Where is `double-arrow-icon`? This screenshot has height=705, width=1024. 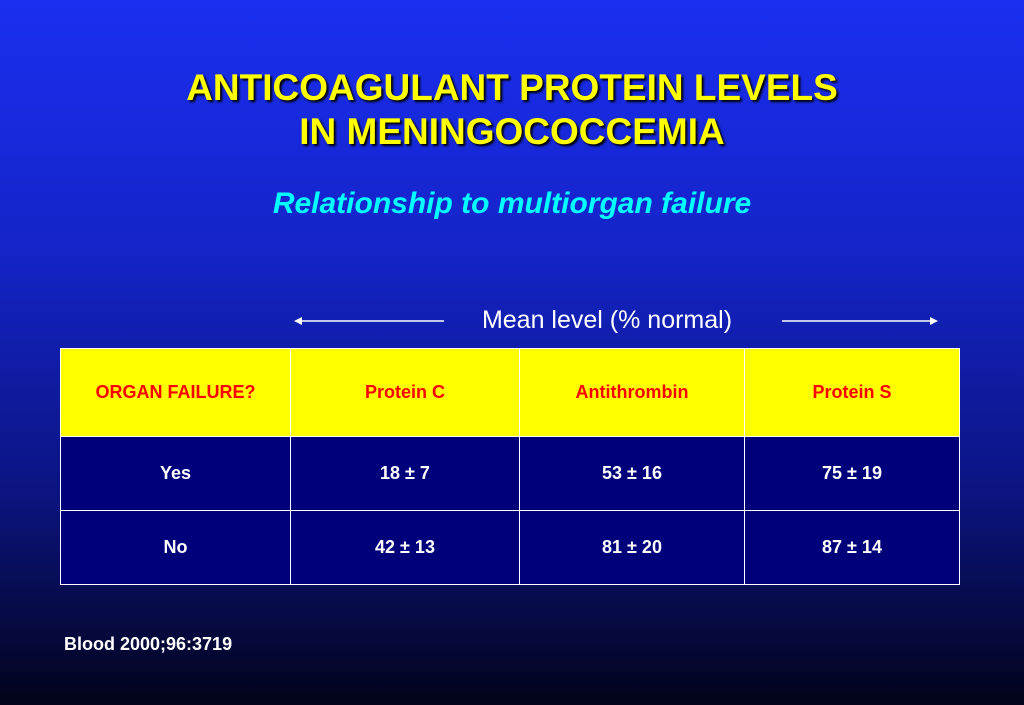
double-arrow-icon is located at coordinates (616, 321).